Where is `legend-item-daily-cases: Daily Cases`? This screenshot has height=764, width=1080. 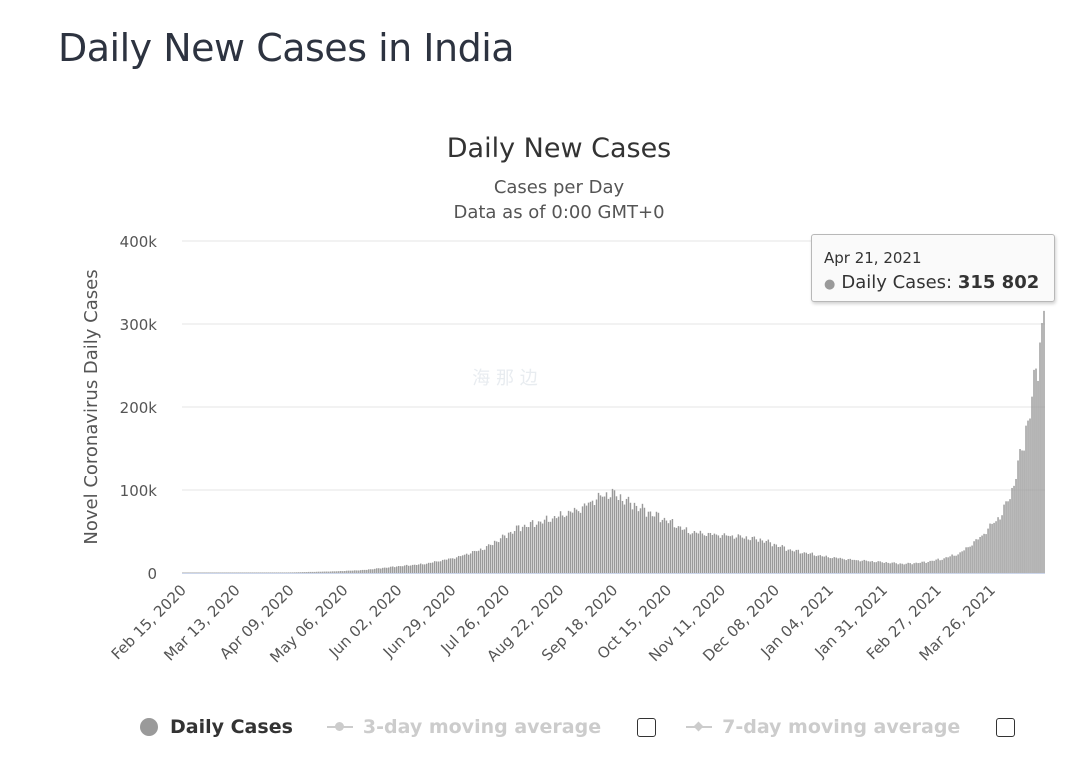
legend-item-daily-cases: Daily Cases is located at coordinates (216, 727).